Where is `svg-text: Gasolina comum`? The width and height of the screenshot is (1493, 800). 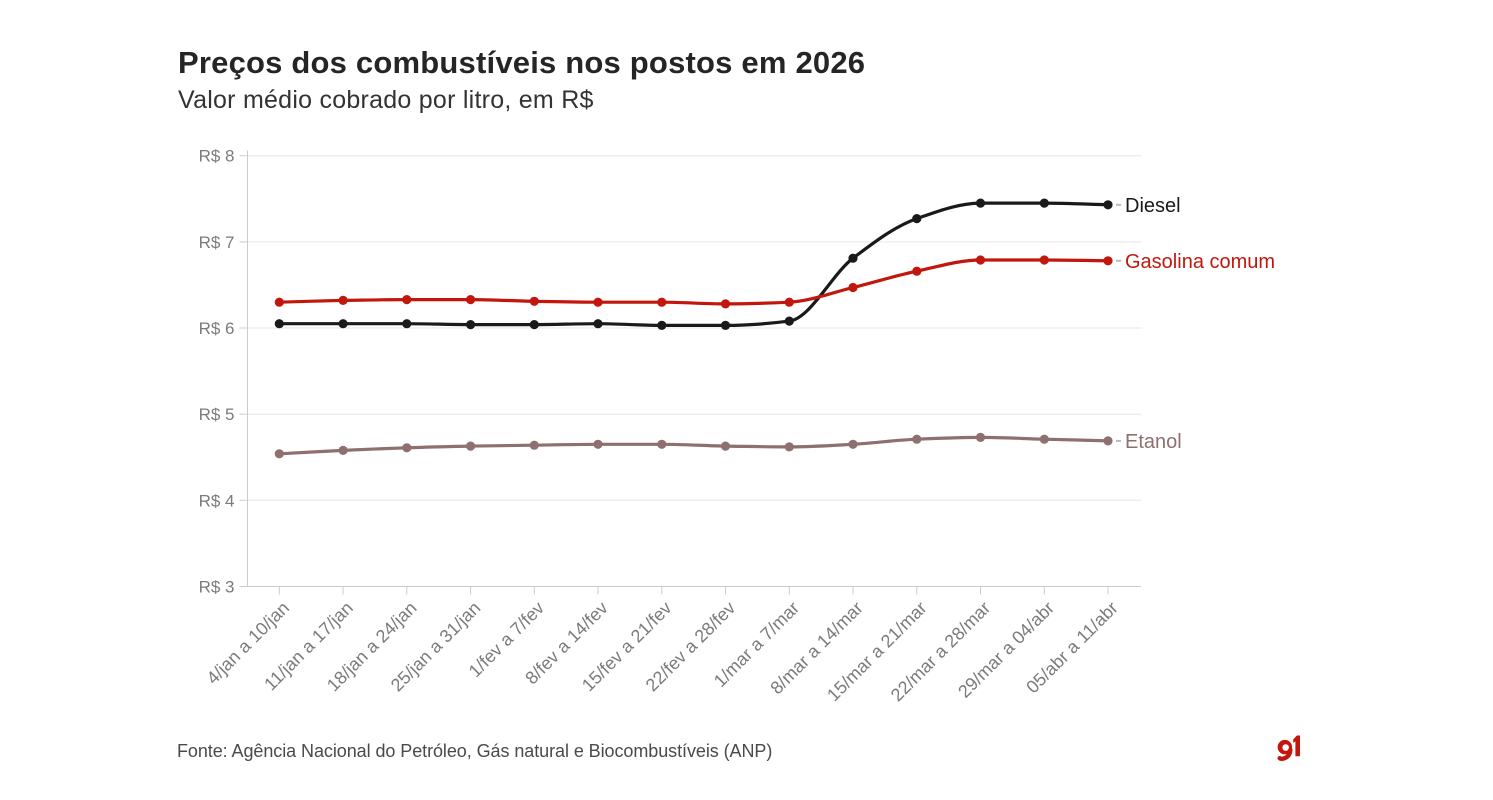 svg-text: Gasolina comum is located at coordinates (1200, 262).